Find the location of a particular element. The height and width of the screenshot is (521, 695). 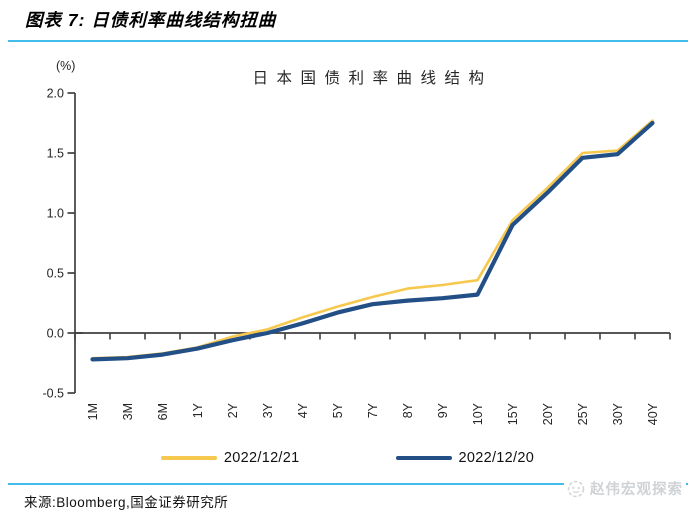

x-axis-tick-label: 4Y is located at coordinates (303, 410).